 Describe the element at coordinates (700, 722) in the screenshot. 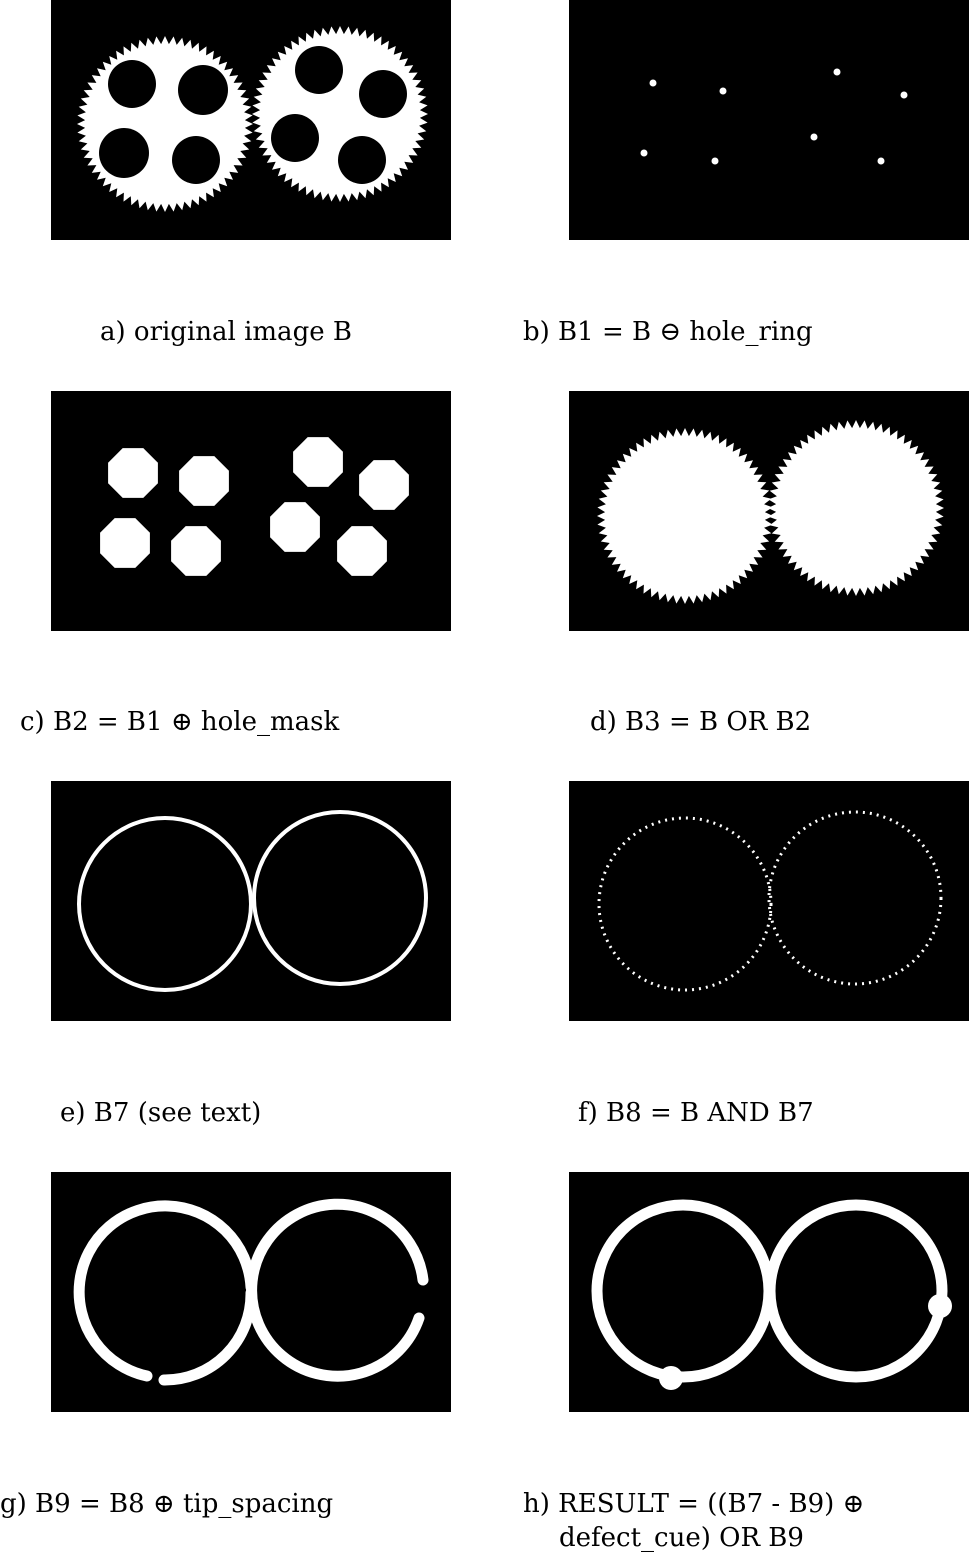

I see `caption-d: d) B3 = B OR B2` at that location.